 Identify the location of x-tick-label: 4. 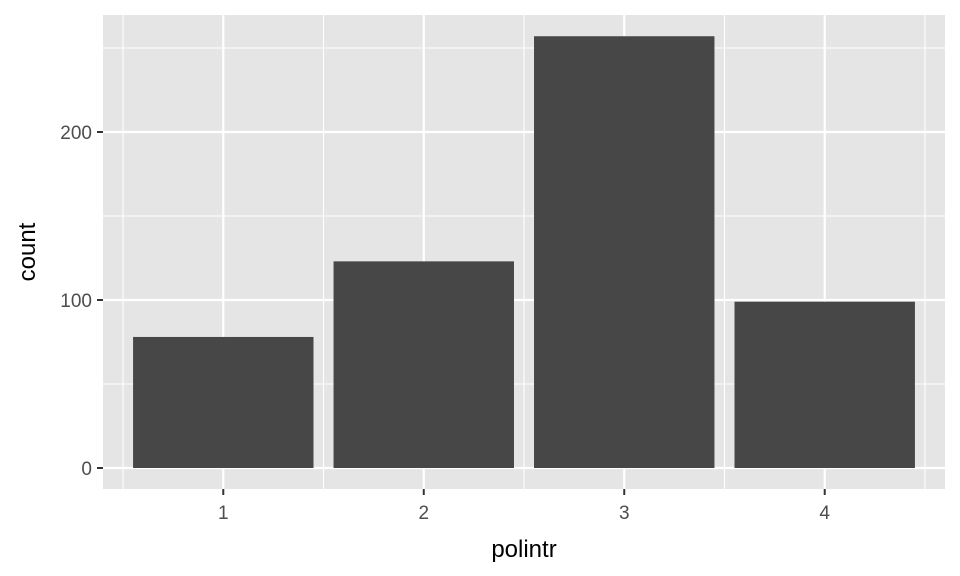
(824, 513).